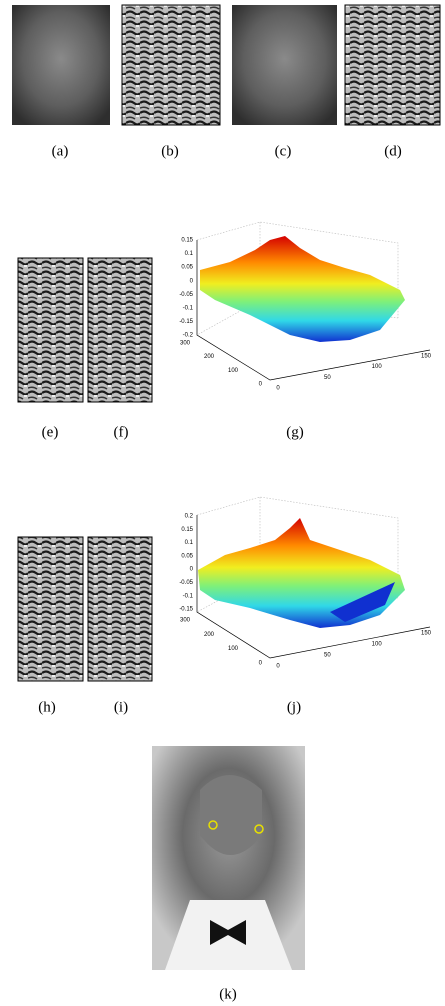 The image size is (445, 1006). What do you see at coordinates (231, 815) in the screenshot?
I see `portrait-face` at bounding box center [231, 815].